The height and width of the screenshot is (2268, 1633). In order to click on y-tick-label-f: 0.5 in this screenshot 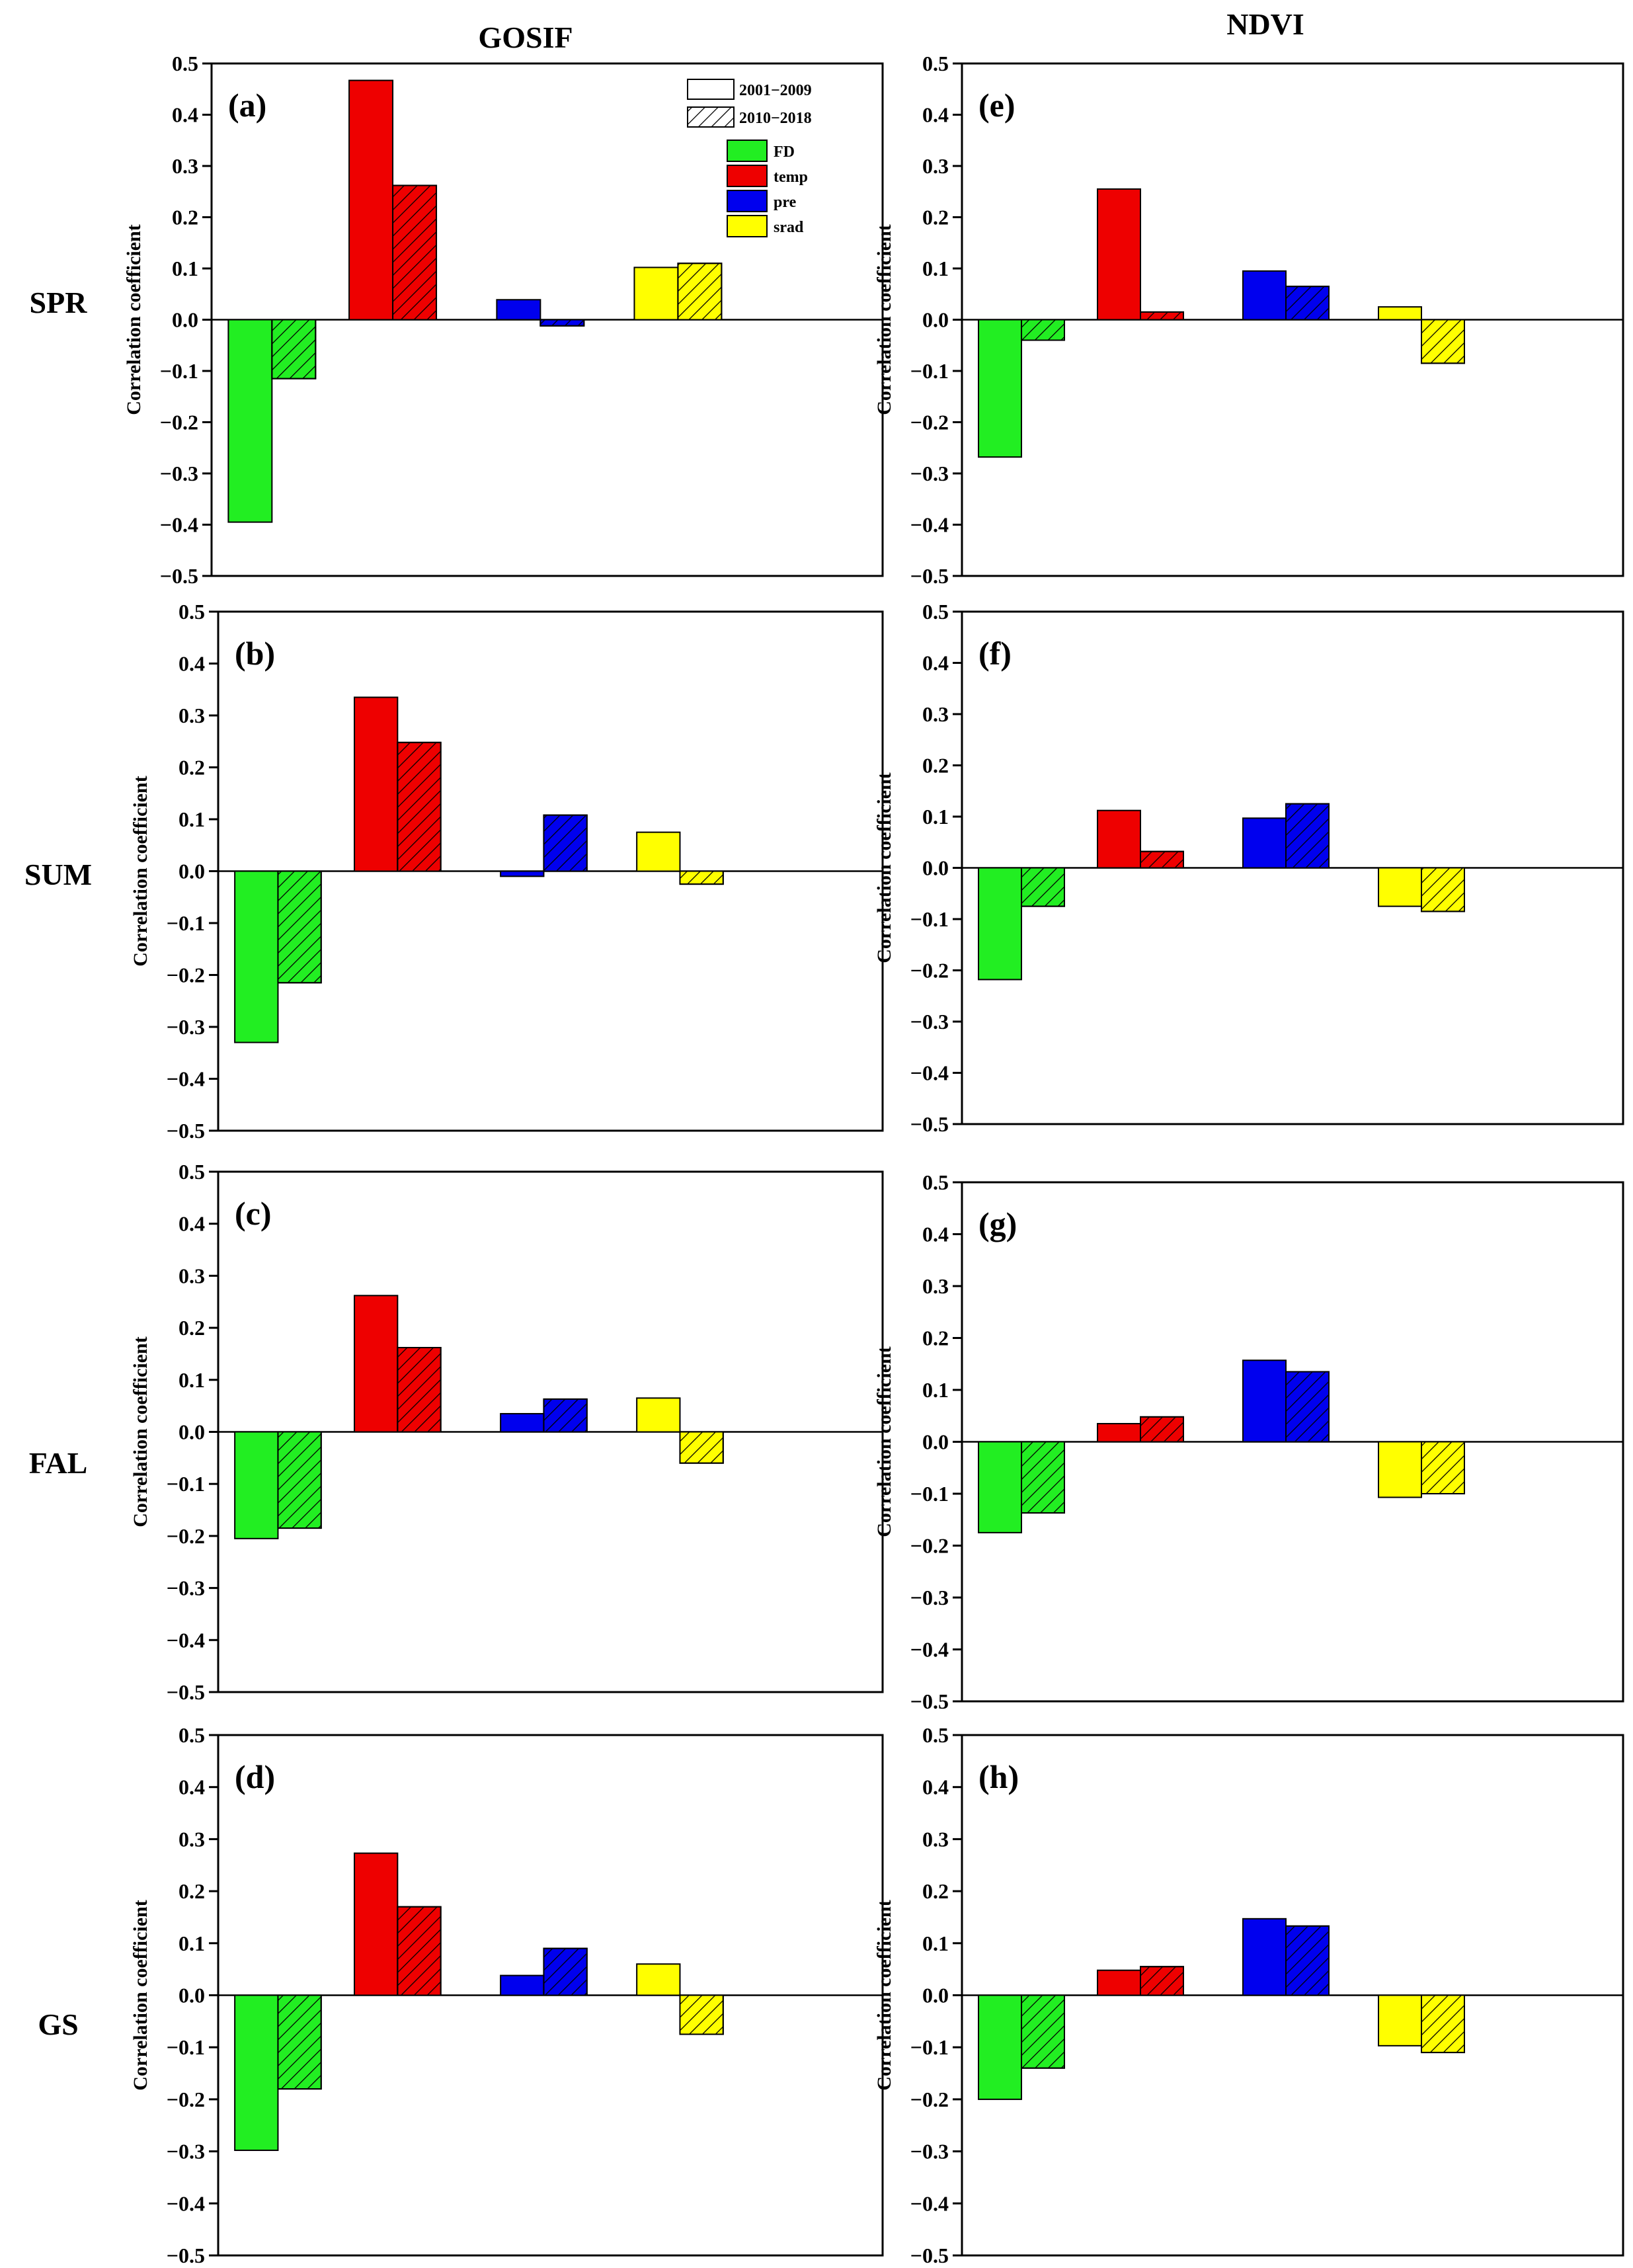, I will do `click(935, 612)`.